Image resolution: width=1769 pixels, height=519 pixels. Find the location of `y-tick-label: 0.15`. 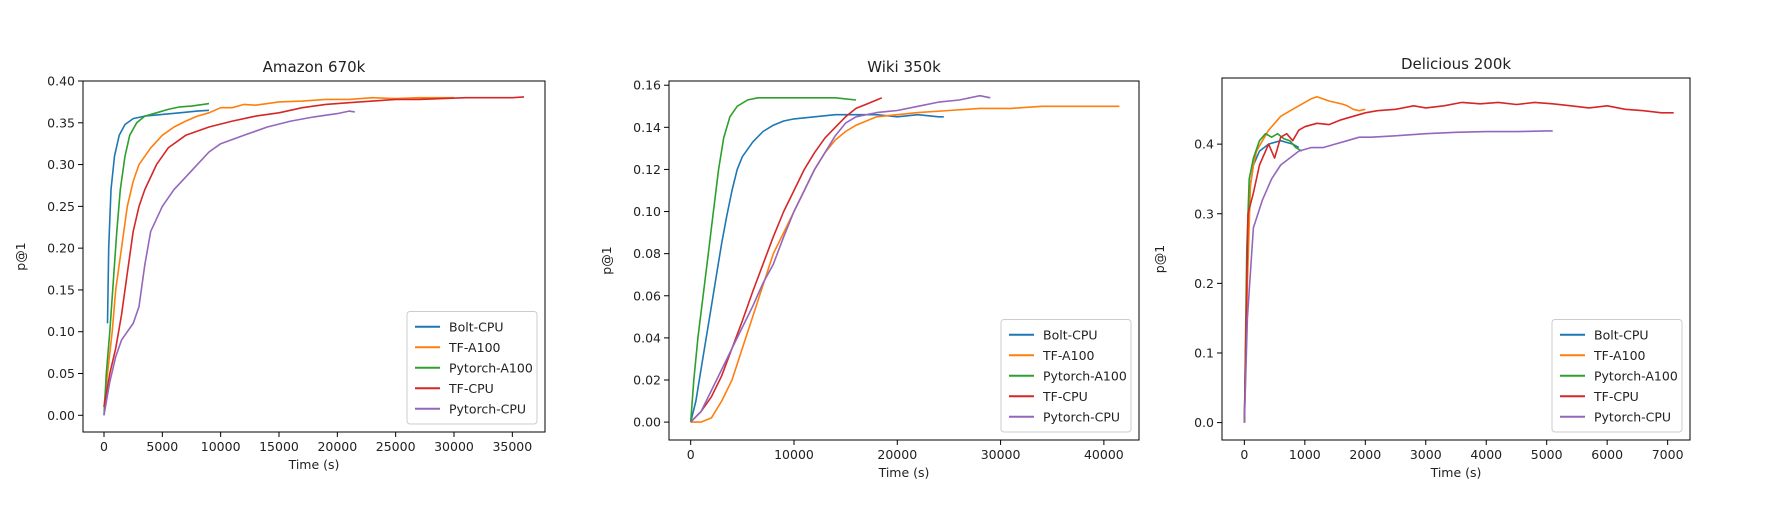

y-tick-label: 0.15 is located at coordinates (61, 289).